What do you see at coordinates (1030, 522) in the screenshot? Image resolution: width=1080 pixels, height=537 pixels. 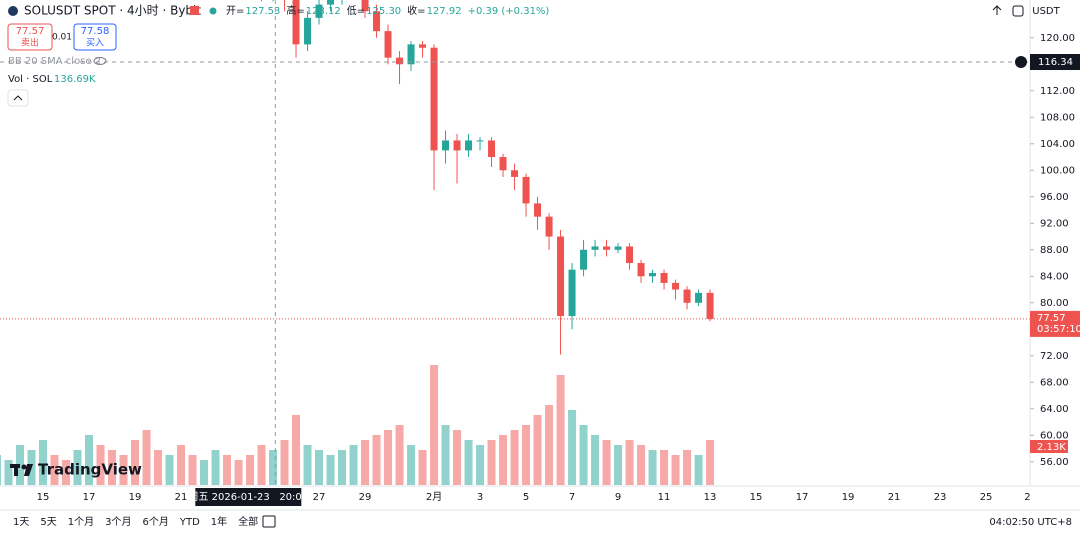 I see `clock: 04:02:50 UTC+8` at bounding box center [1030, 522].